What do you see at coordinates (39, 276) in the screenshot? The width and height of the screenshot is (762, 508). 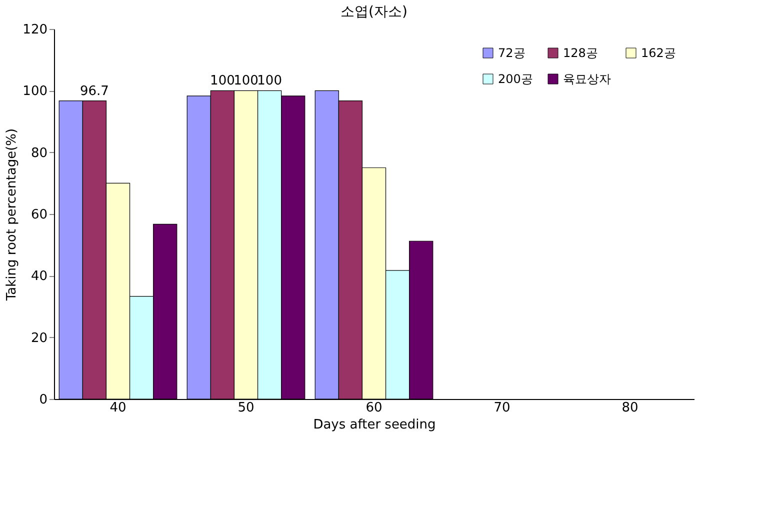 I see `y-tick-label: 40` at bounding box center [39, 276].